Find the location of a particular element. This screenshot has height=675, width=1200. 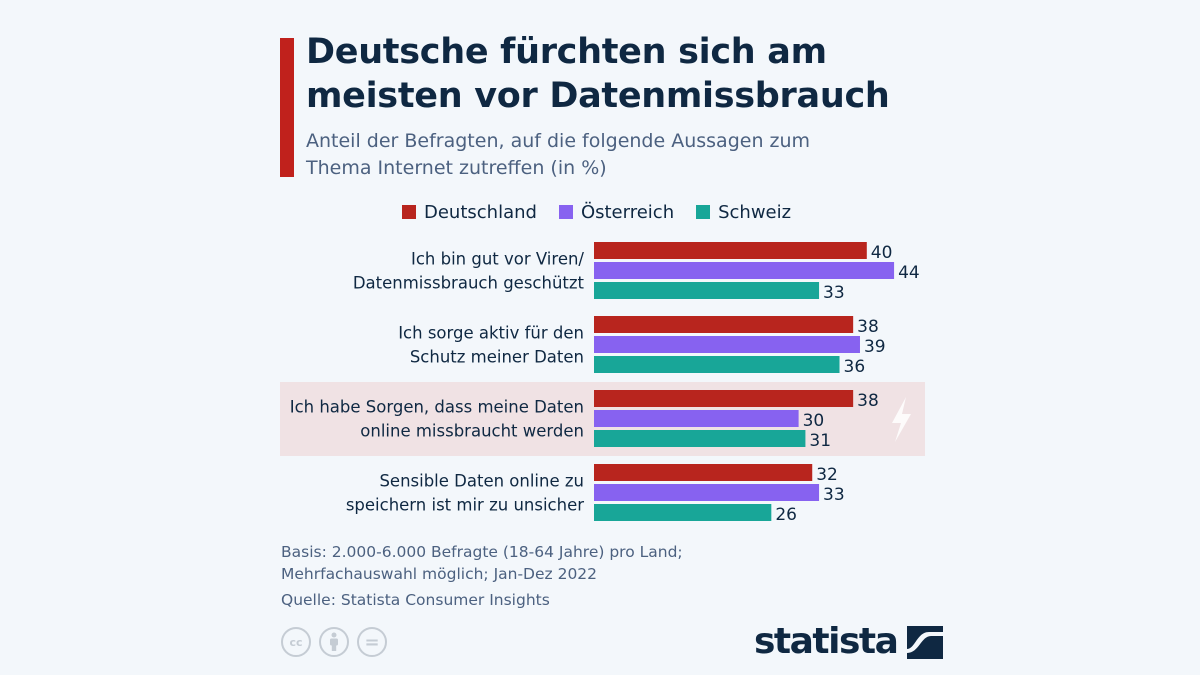

data-label: 26 is located at coordinates (786, 515).